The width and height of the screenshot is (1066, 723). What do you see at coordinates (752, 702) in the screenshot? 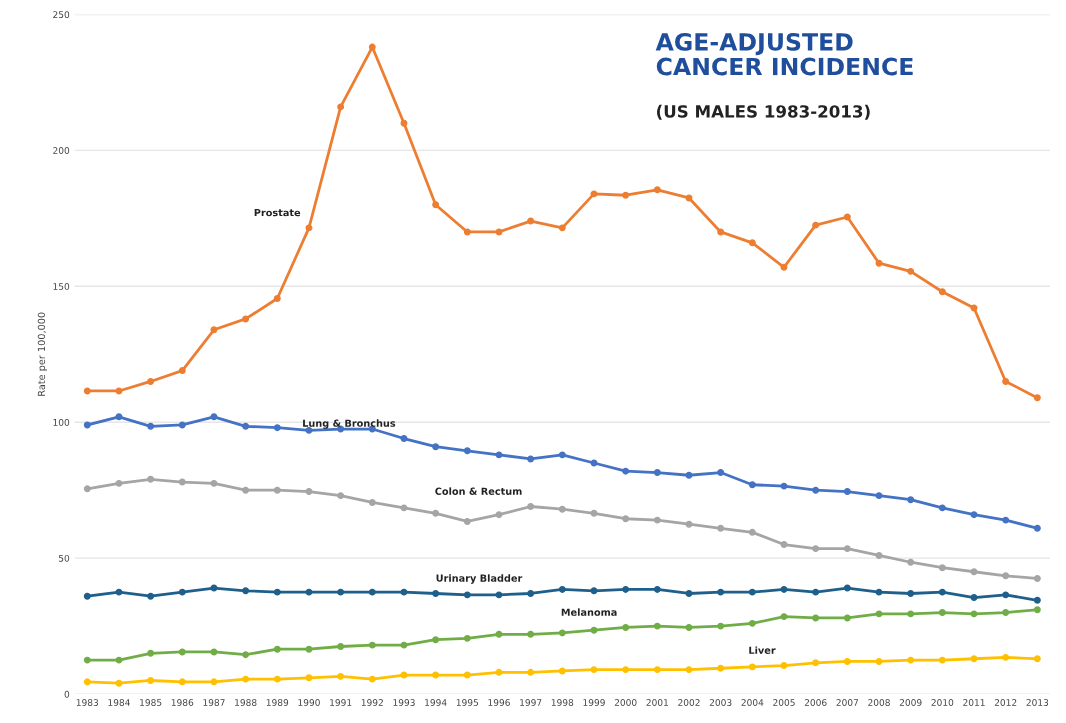
I see `x-tick-label: 2004` at bounding box center [752, 702].